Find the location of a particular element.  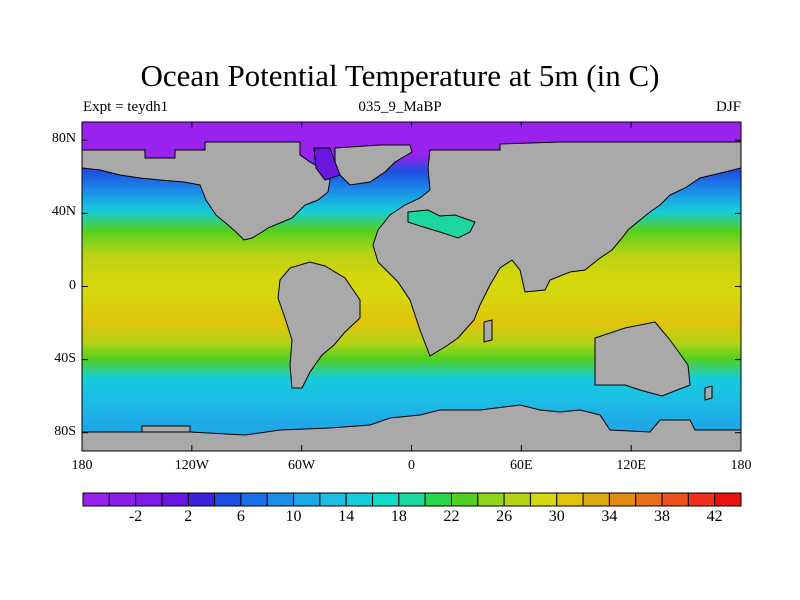

lon-label: 120E is located at coordinates (631, 465).